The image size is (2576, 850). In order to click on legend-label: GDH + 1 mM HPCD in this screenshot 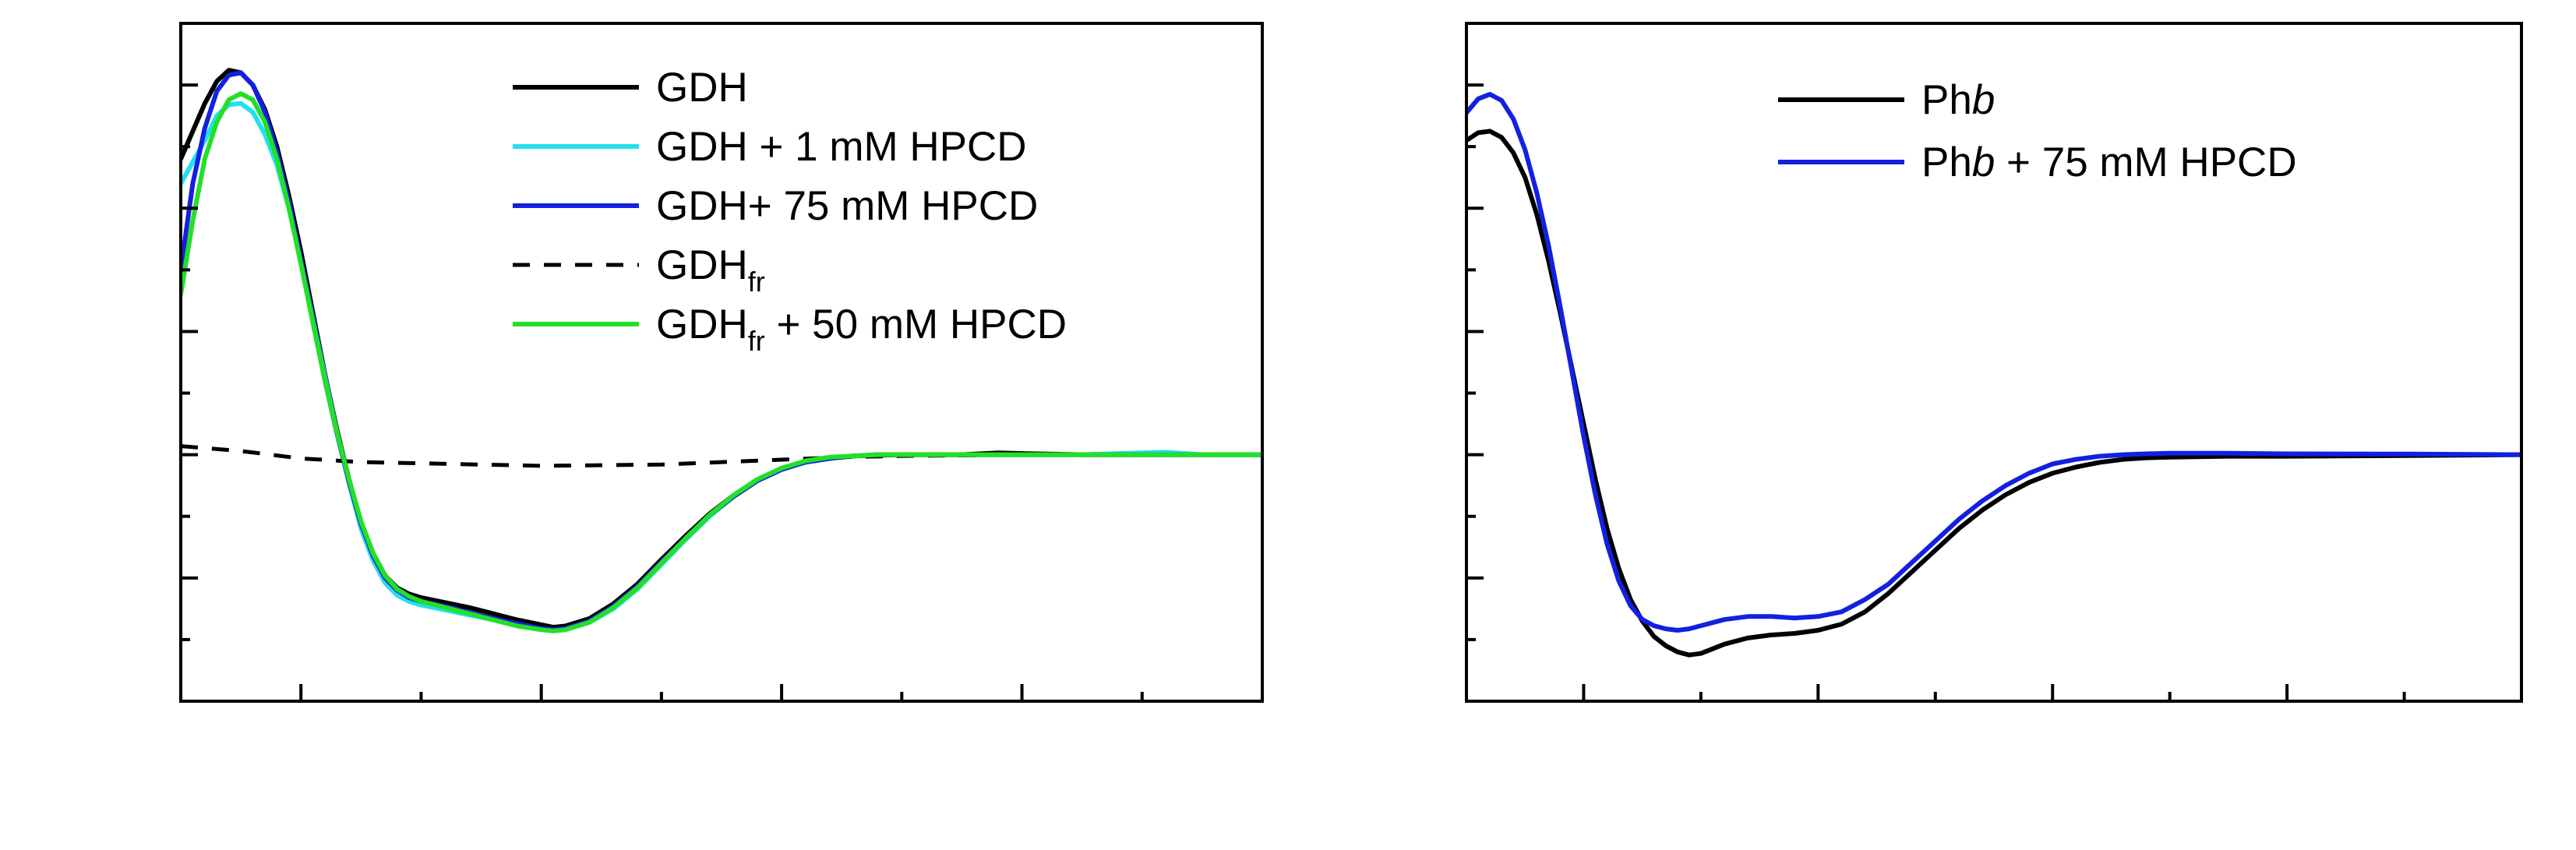, I will do `click(841, 147)`.